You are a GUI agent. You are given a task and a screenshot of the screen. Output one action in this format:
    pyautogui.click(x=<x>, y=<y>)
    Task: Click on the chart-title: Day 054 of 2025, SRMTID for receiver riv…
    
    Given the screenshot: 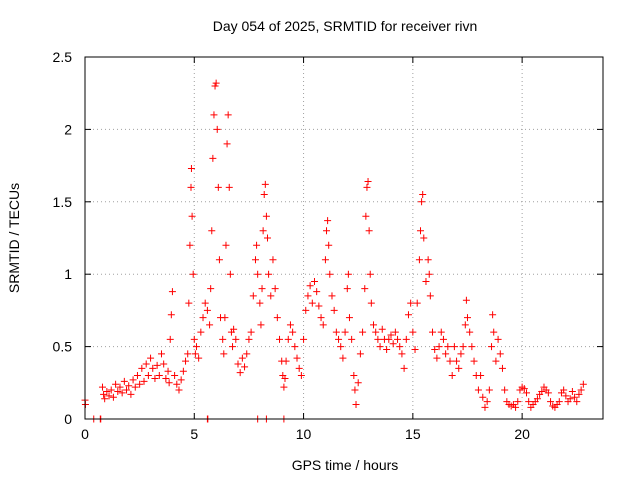 What is the action you would take?
    pyautogui.click(x=345, y=26)
    